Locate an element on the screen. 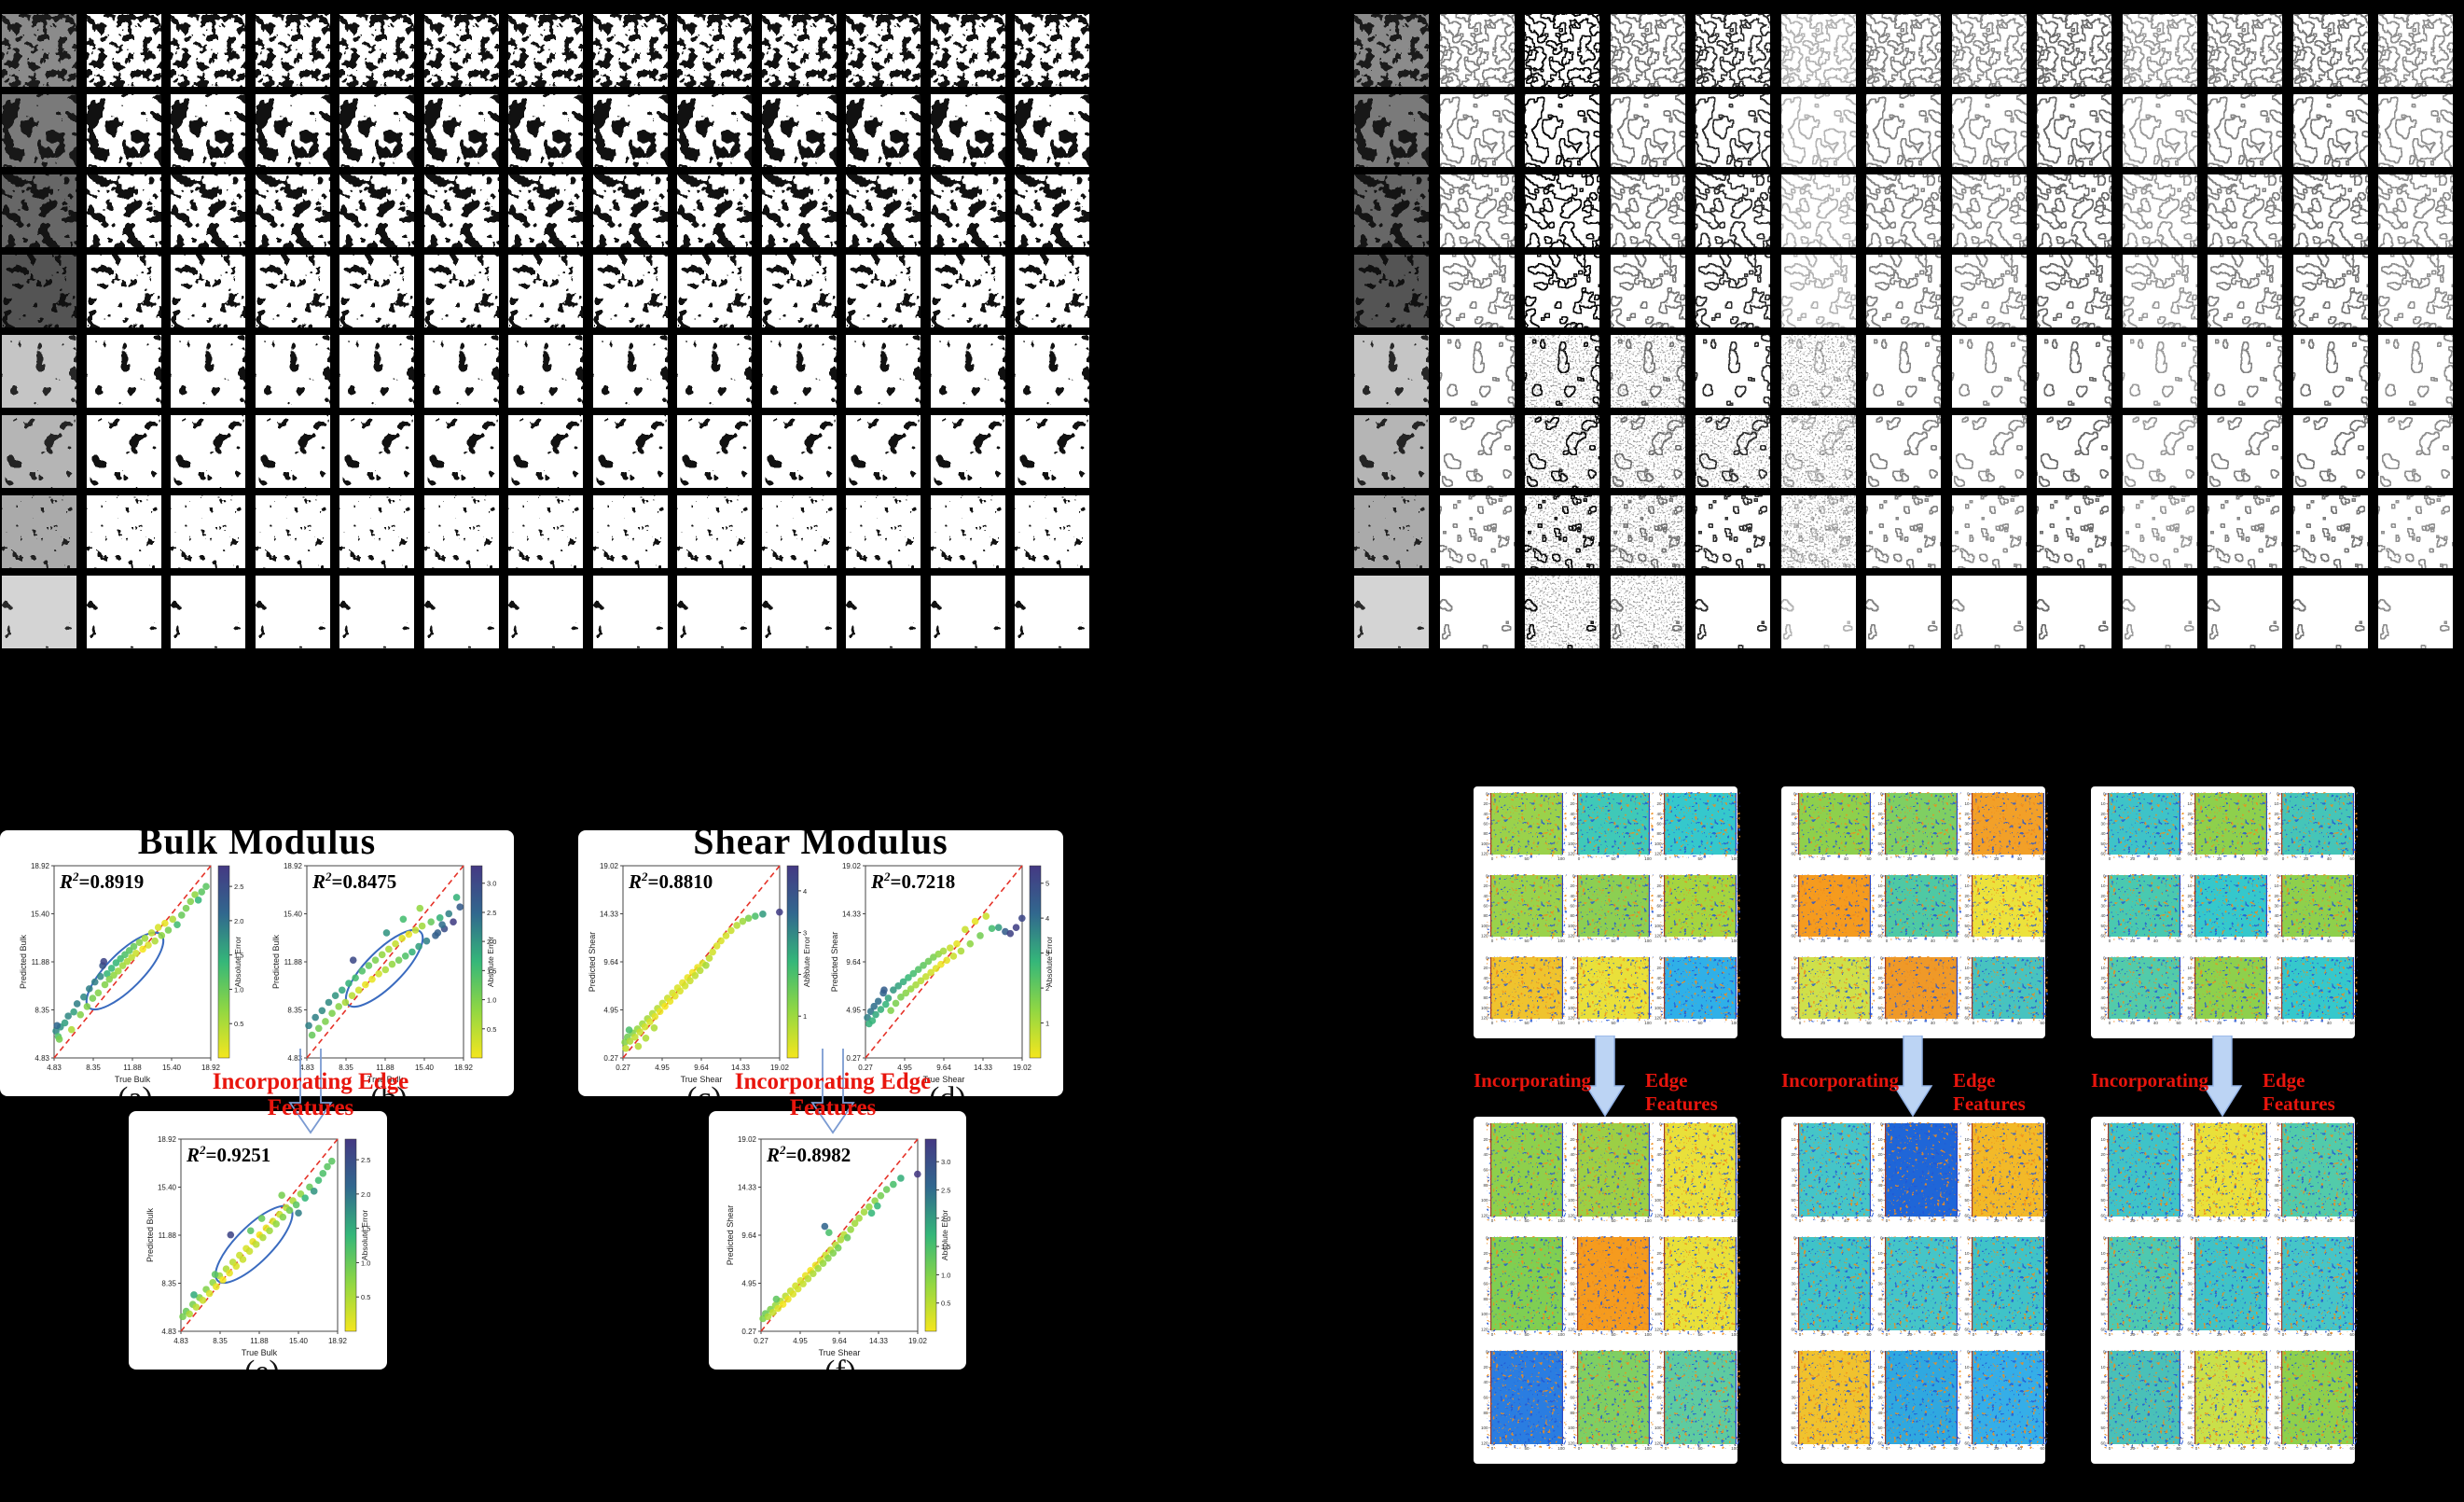 This screenshot has height=1502, width=2464. svg-text: True Shear is located at coordinates (702, 1079).